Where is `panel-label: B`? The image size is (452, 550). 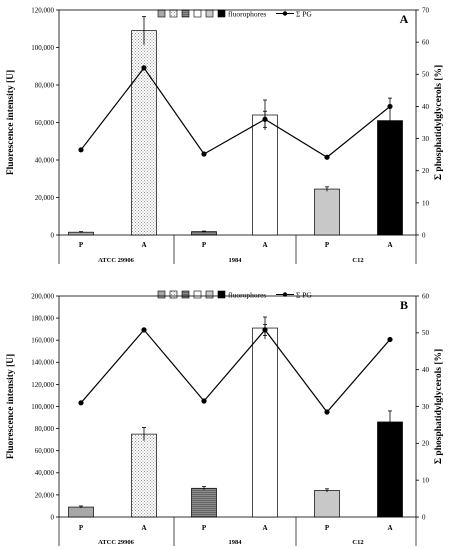 panel-label: B is located at coordinates (404, 305).